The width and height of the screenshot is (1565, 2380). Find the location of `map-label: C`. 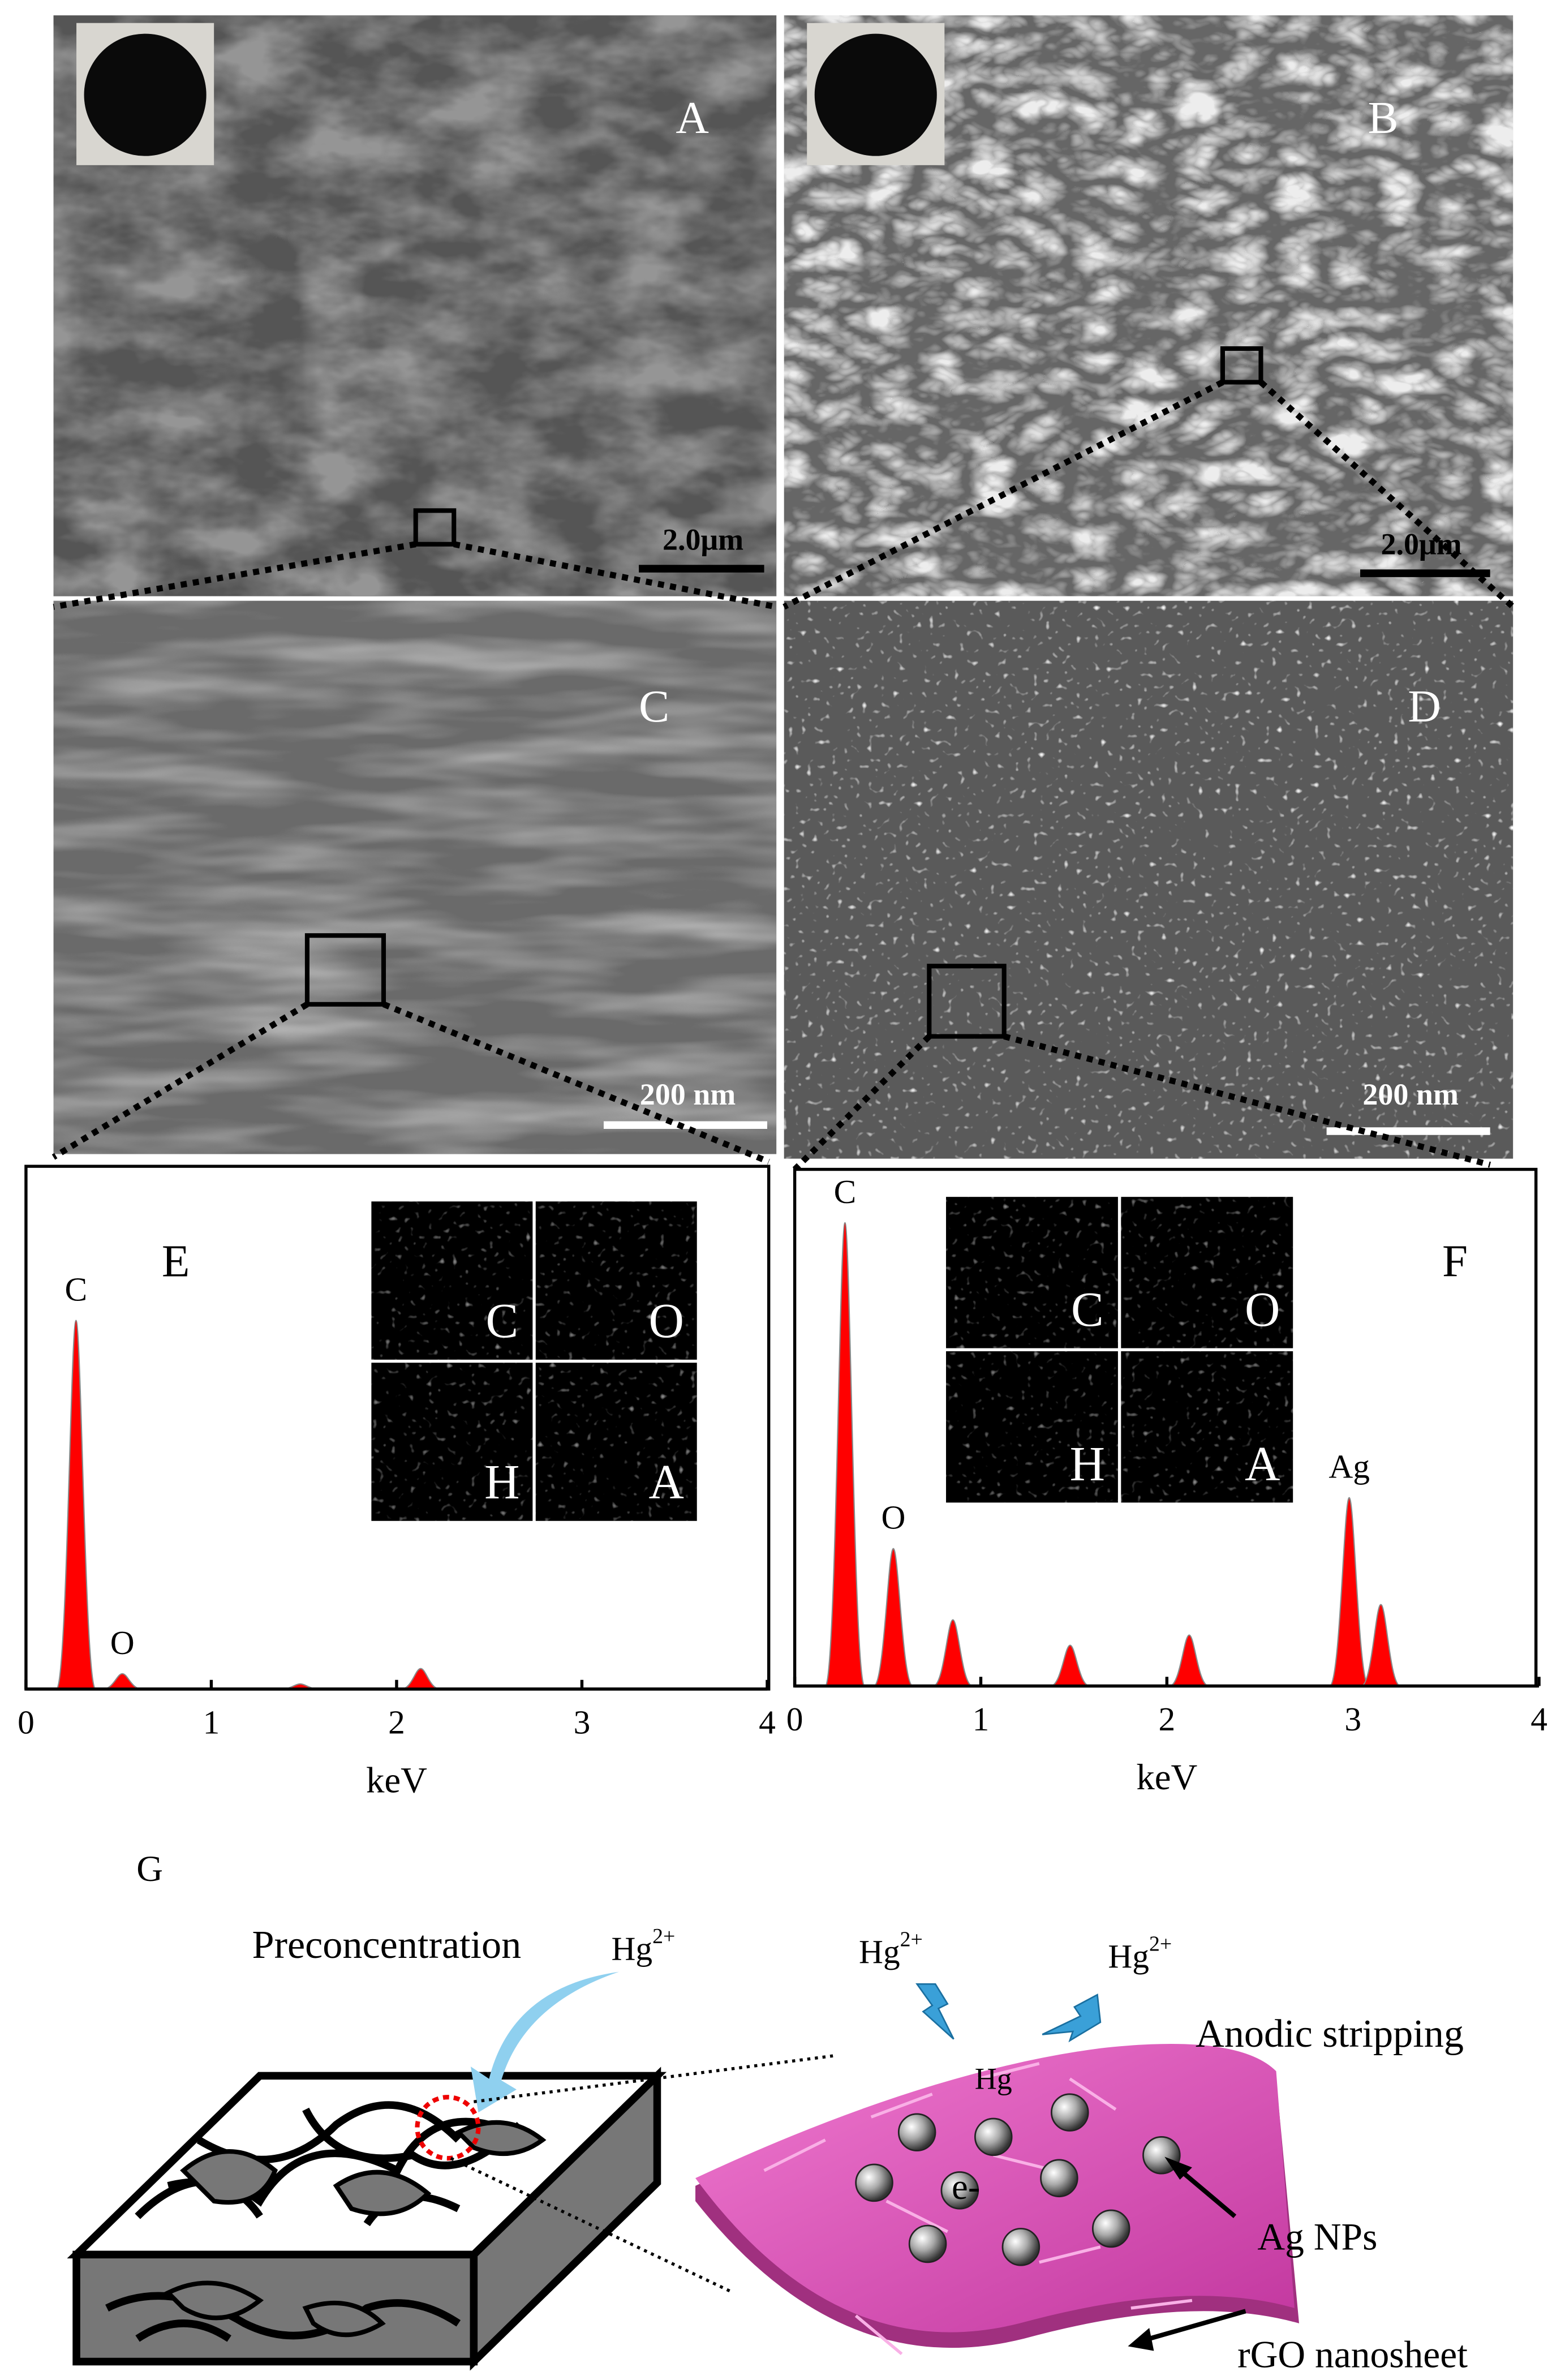

map-label: C is located at coordinates (502, 1321).